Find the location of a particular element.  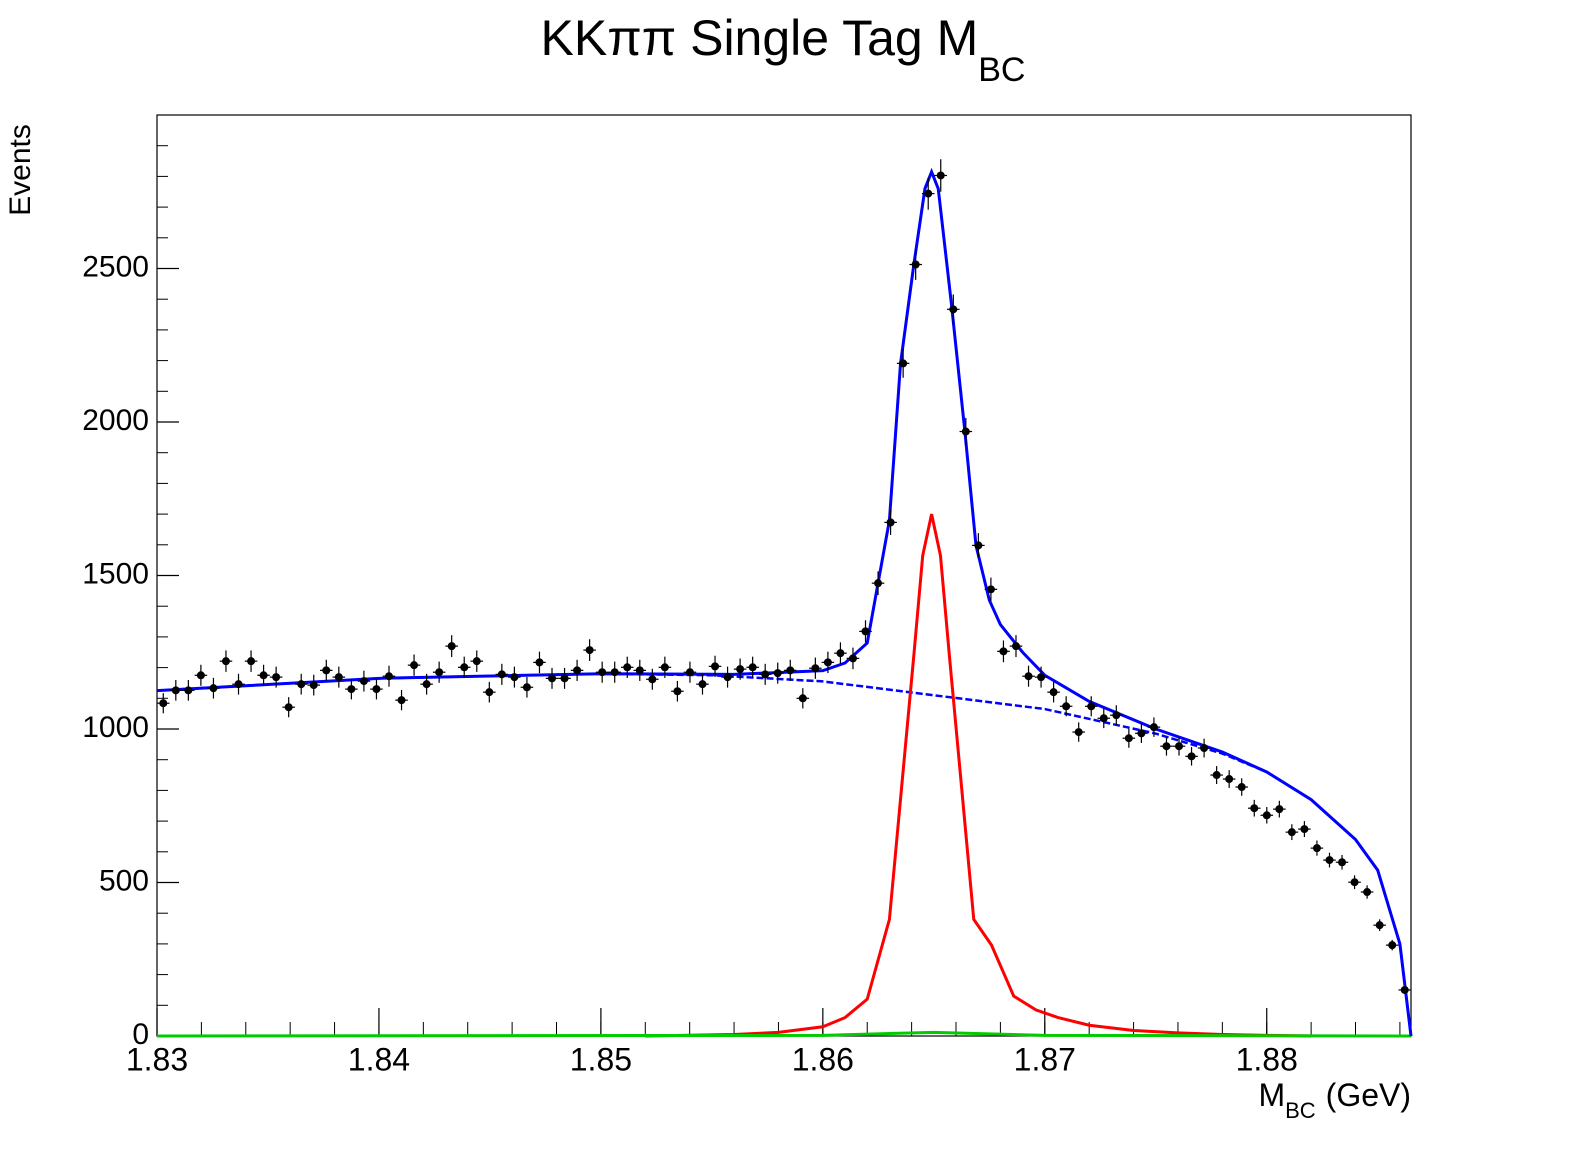

x-label-main: M is located at coordinates (1271, 1095).